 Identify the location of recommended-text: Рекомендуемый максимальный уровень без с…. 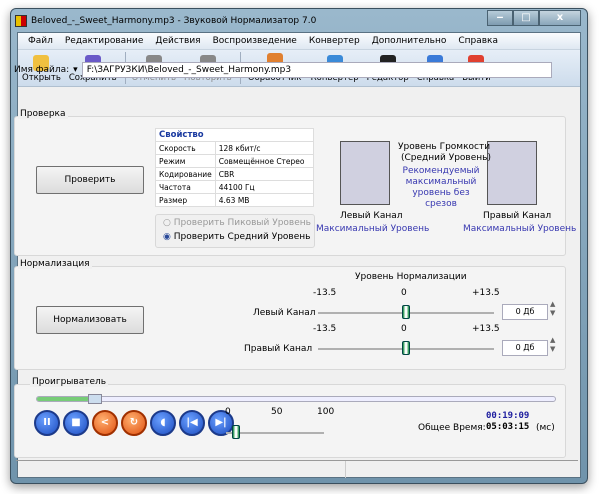
(441, 187).